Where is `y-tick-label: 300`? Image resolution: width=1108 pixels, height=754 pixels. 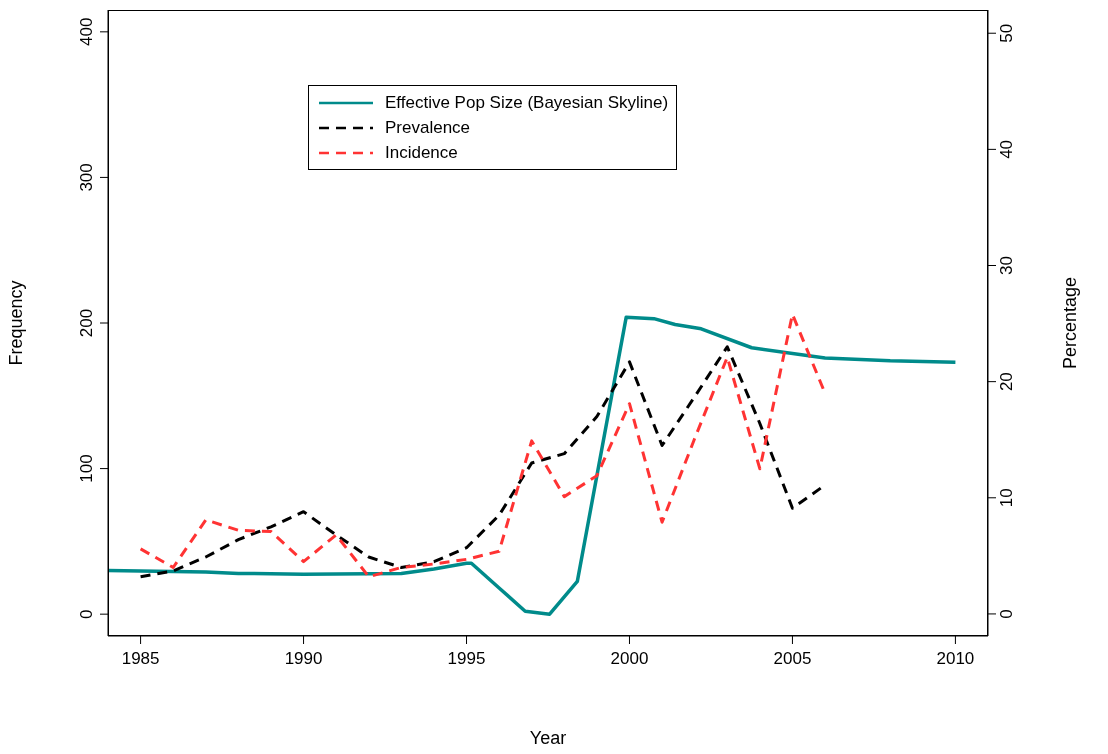
y-tick-label: 300 is located at coordinates (86, 177).